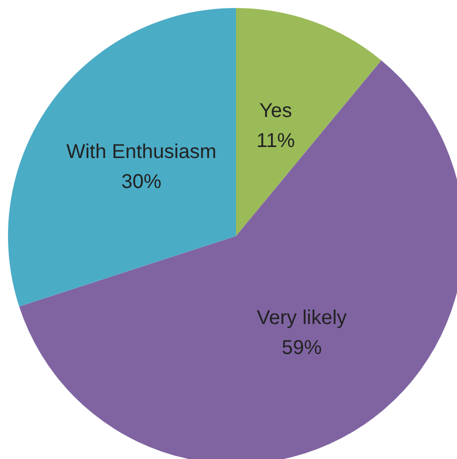 This screenshot has height=459, width=457. What do you see at coordinates (141, 152) in the screenshot?
I see `slice-label: With Enthusiasm` at bounding box center [141, 152].